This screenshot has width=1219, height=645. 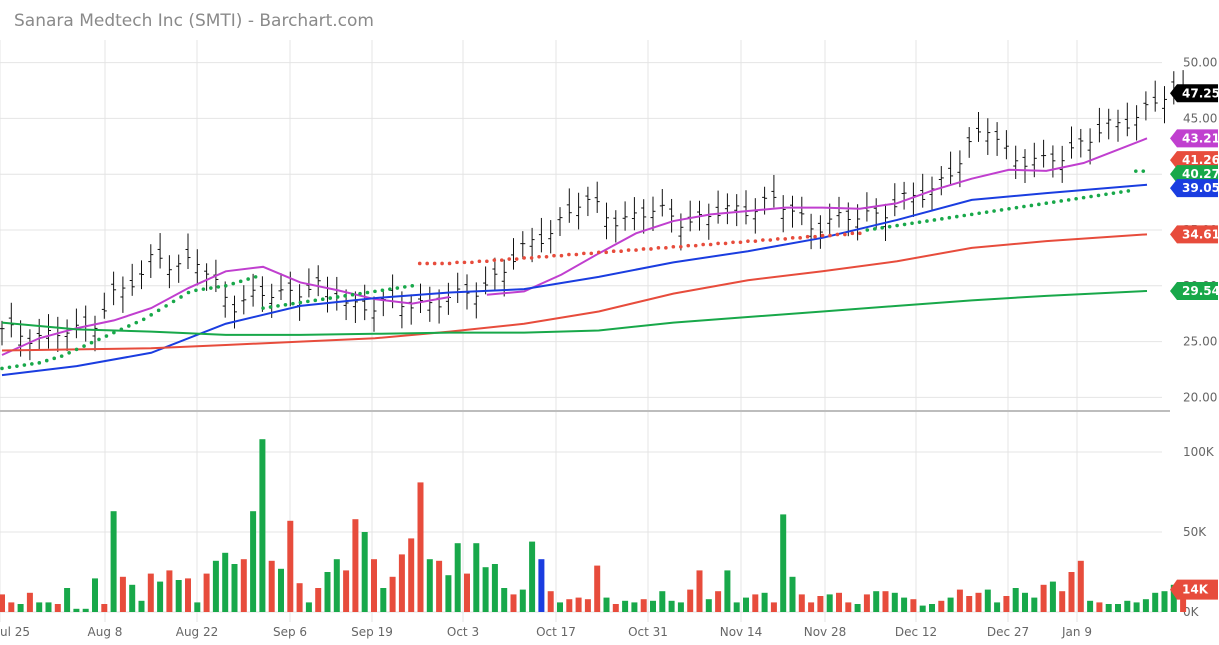 What do you see at coordinates (556, 632) in the screenshot?
I see `x-tick-label: Oct 17` at bounding box center [556, 632].